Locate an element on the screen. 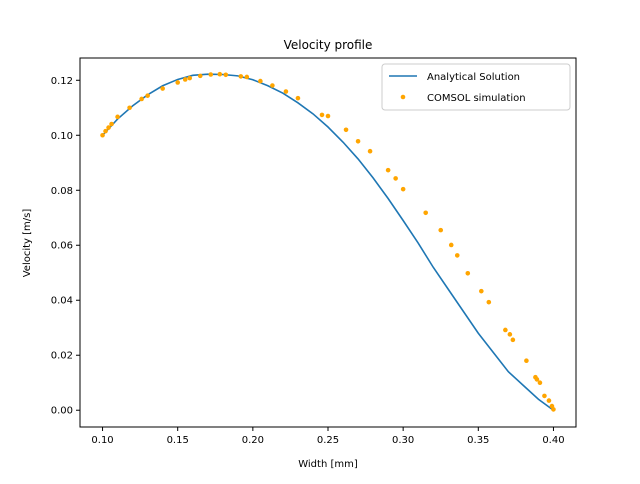  y-tick-label: 0.04 is located at coordinates (62, 301).